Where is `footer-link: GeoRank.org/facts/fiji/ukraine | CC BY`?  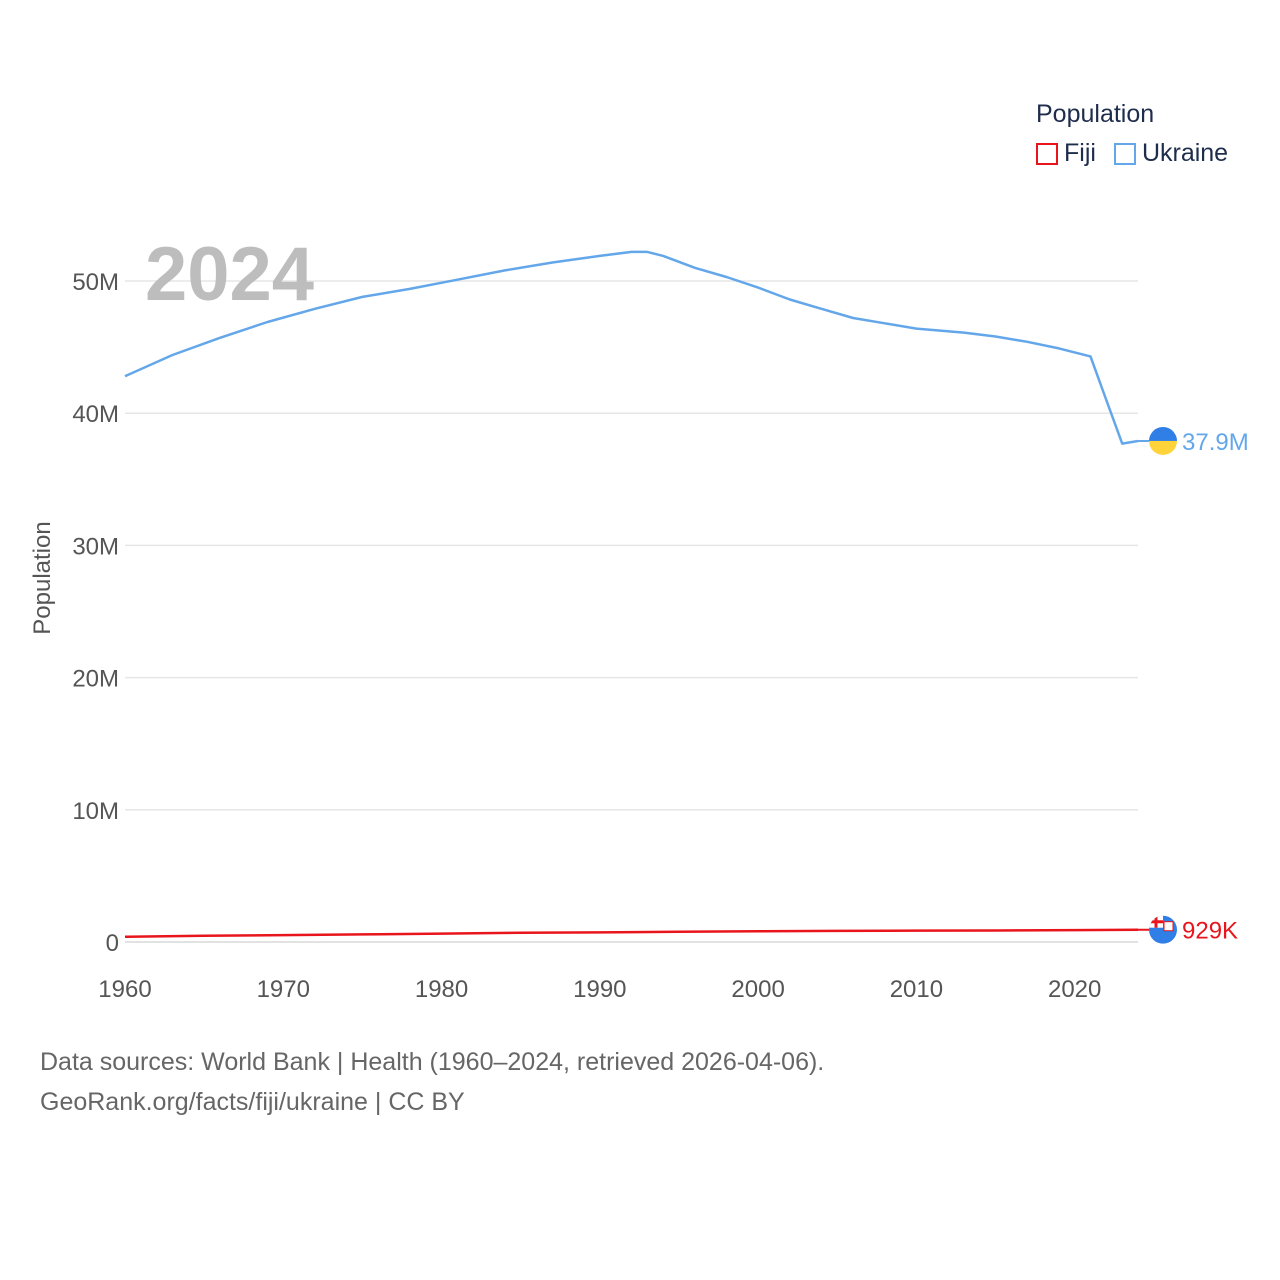
footer-link: GeoRank.org/facts/fiji/ukraine | CC BY is located at coordinates (252, 1102).